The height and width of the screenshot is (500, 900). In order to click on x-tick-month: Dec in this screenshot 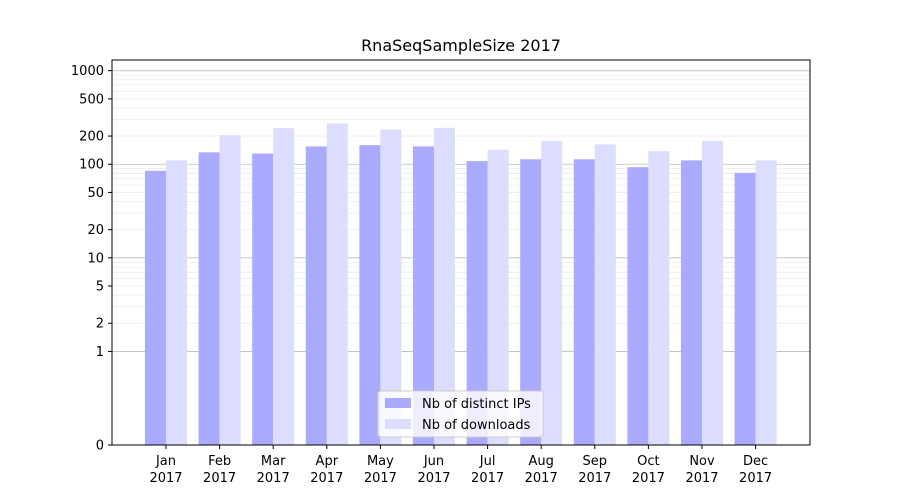, I will do `click(755, 461)`.